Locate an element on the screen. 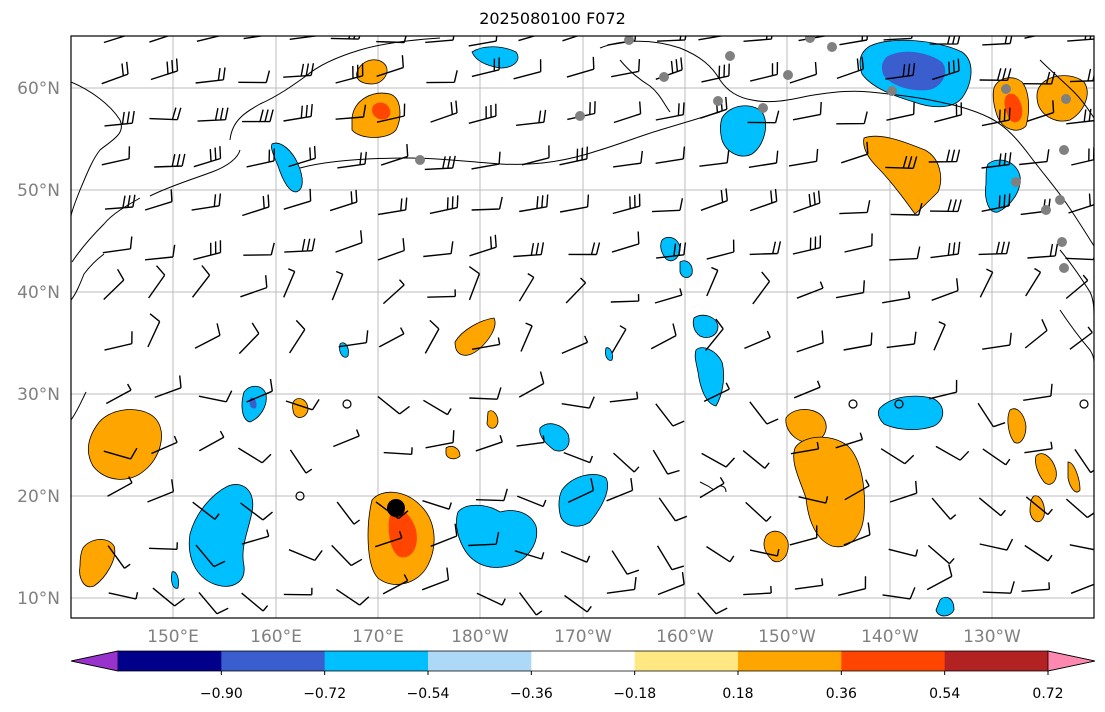  colorbar-extend-high is located at coordinates (1071, 661).